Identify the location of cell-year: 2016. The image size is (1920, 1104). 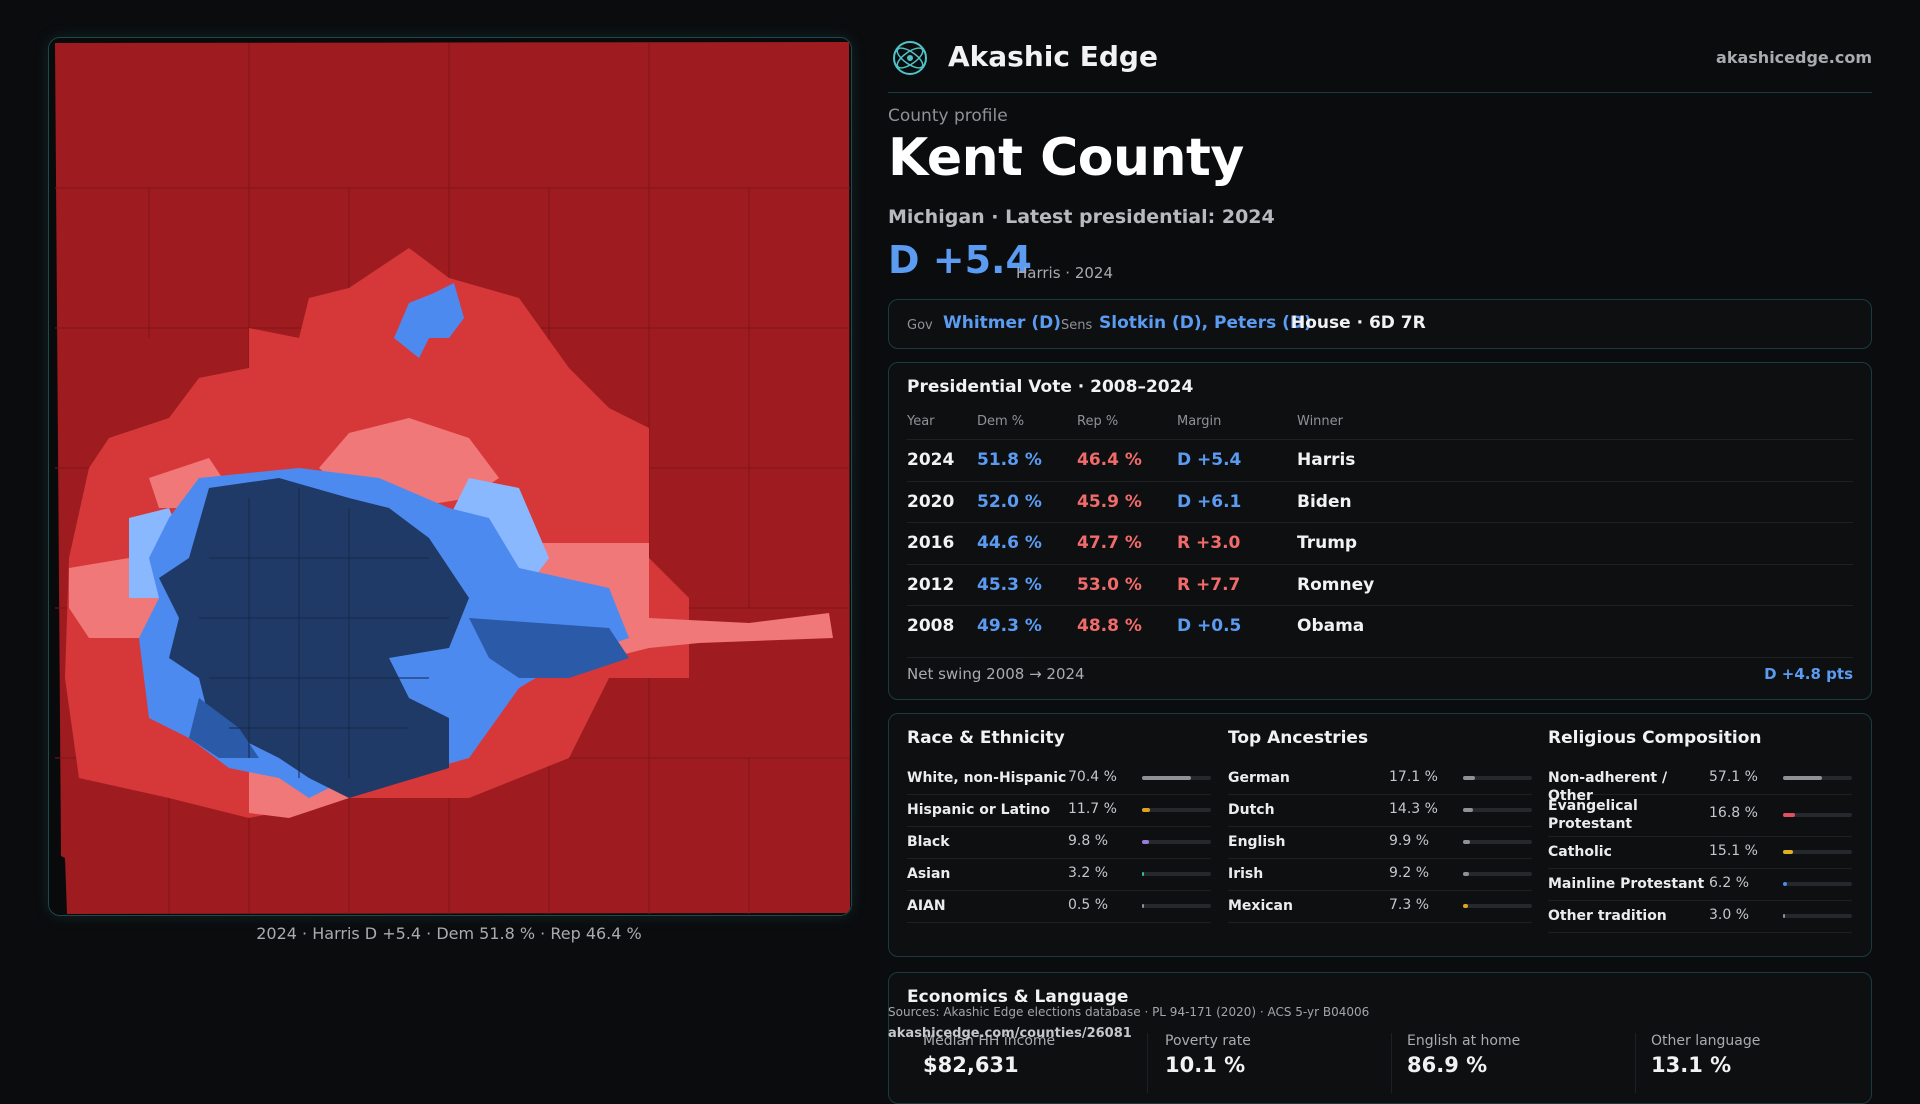
(931, 543).